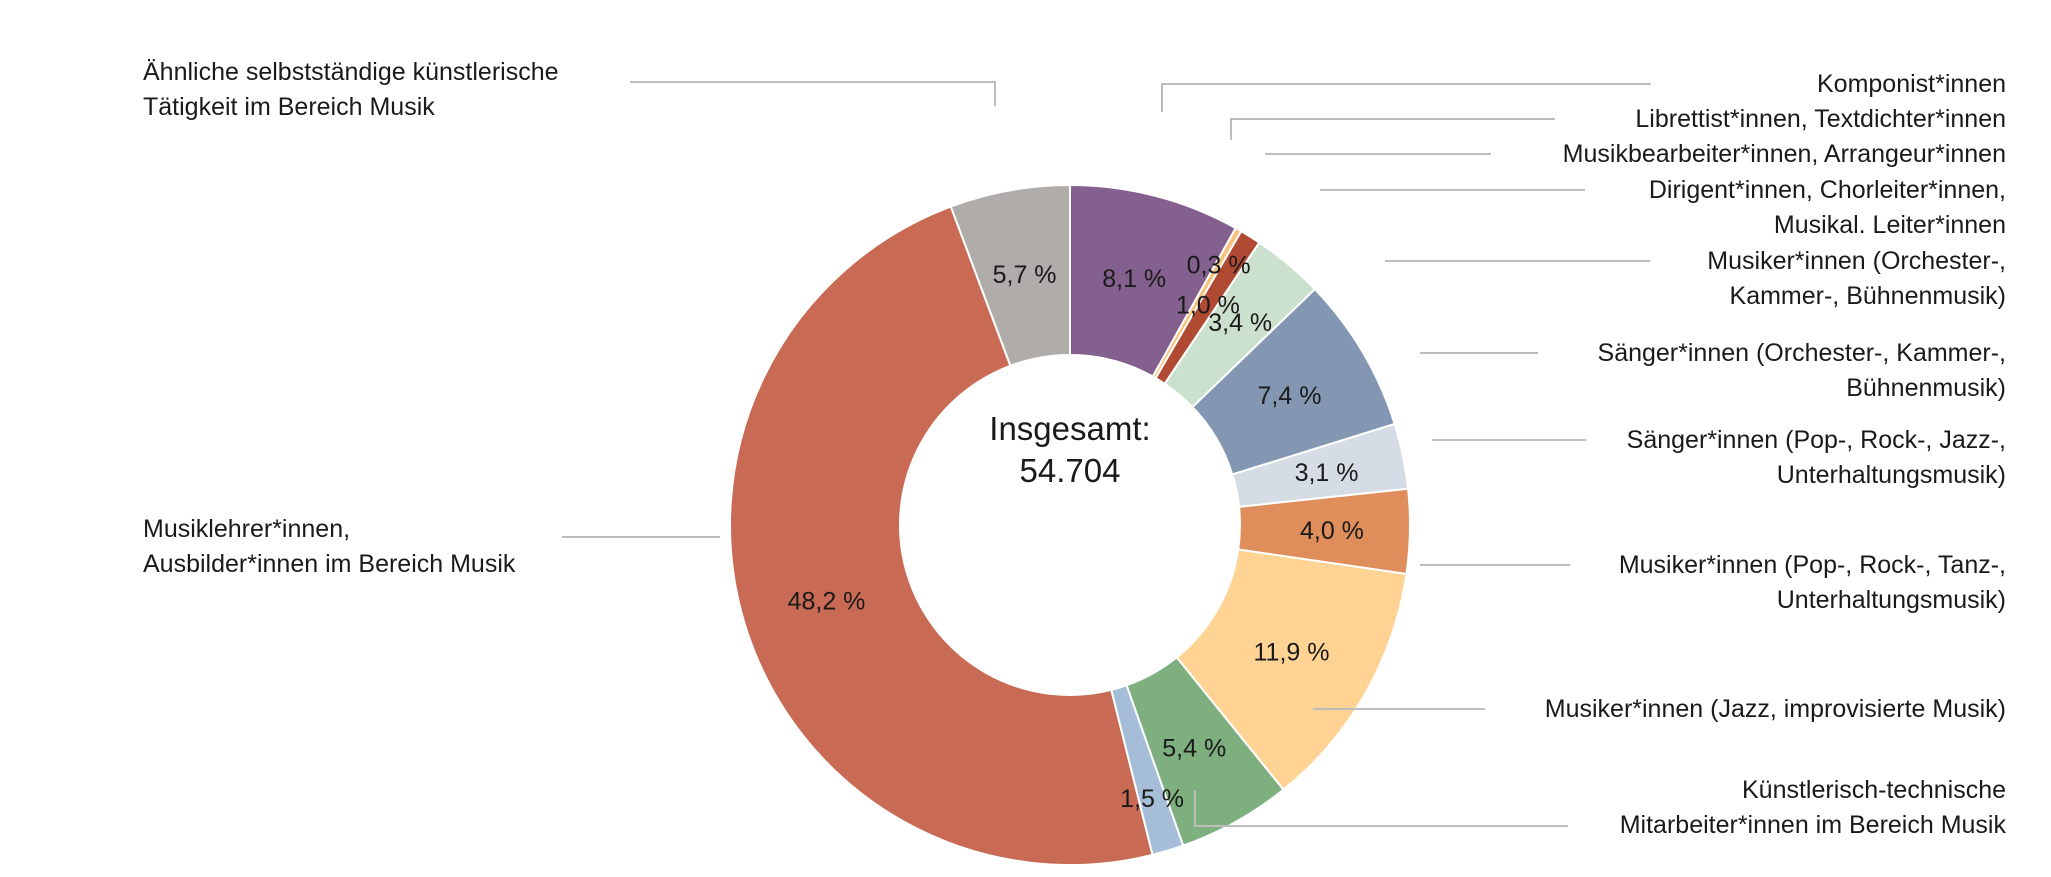 This screenshot has height=877, width=2051. I want to click on center-label-line-2: 54.704, so click(1070, 470).